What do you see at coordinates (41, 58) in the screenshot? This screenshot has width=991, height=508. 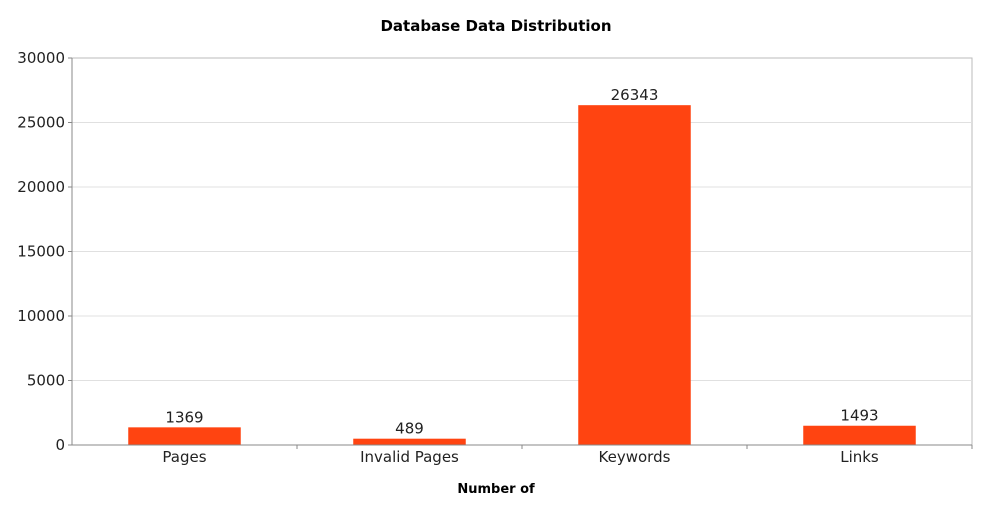 I see `y-tick-label: 30000` at bounding box center [41, 58].